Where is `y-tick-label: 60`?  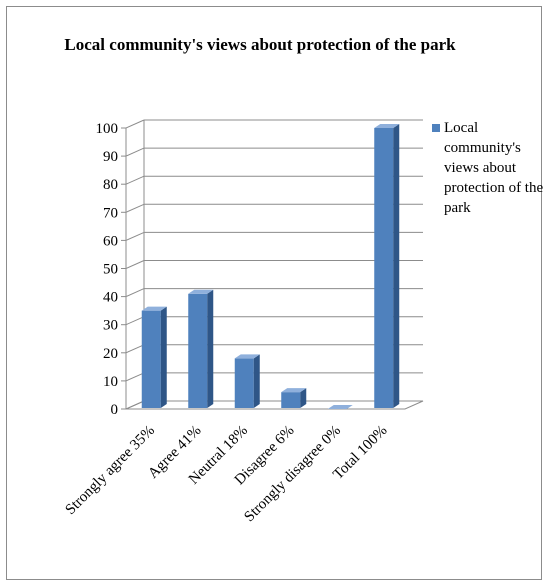
y-tick-label: 60 is located at coordinates (110, 241).